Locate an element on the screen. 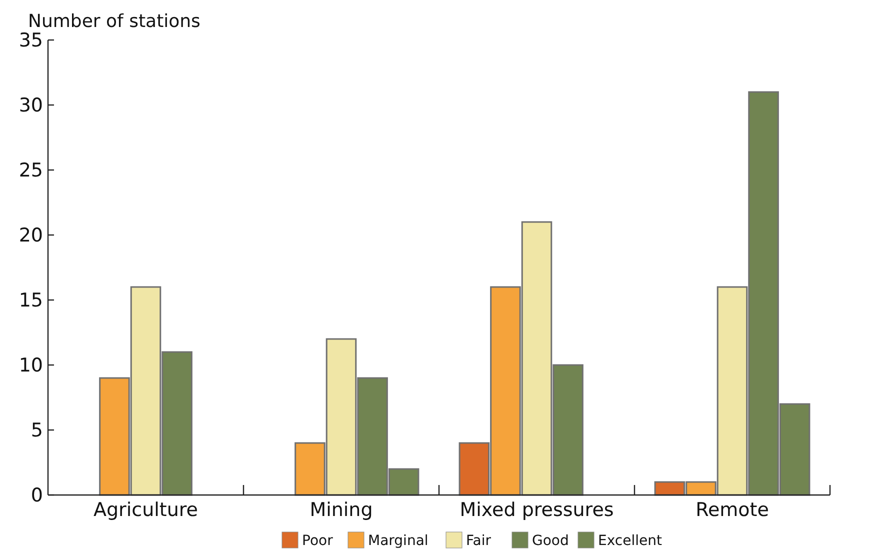 Image resolution: width=886 pixels, height=552 pixels. x-tick-label: Remote is located at coordinates (732, 510).